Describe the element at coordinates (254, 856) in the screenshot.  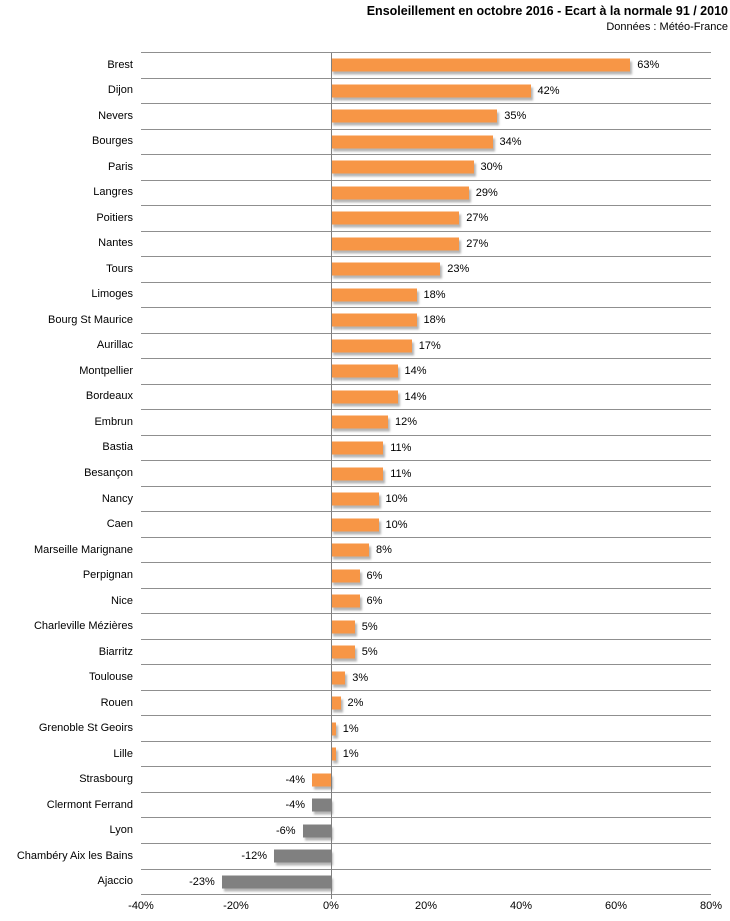
I see `value-label: -12%` at that location.